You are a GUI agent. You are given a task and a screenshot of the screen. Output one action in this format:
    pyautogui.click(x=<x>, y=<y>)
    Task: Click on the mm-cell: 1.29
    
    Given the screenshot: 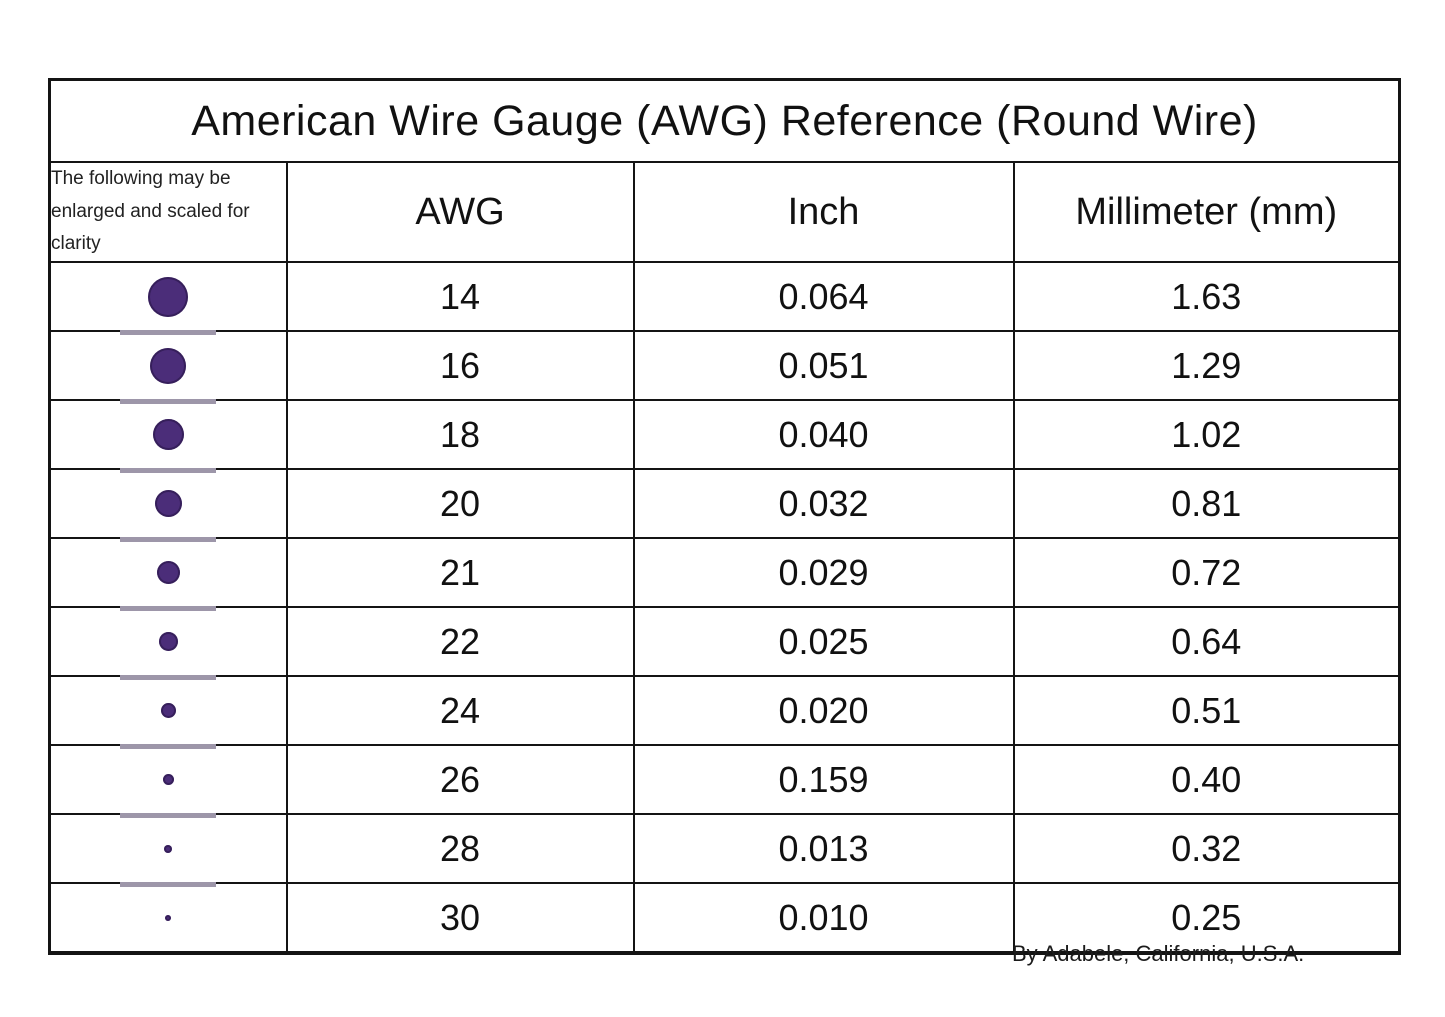 What is the action you would take?
    pyautogui.click(x=1206, y=366)
    